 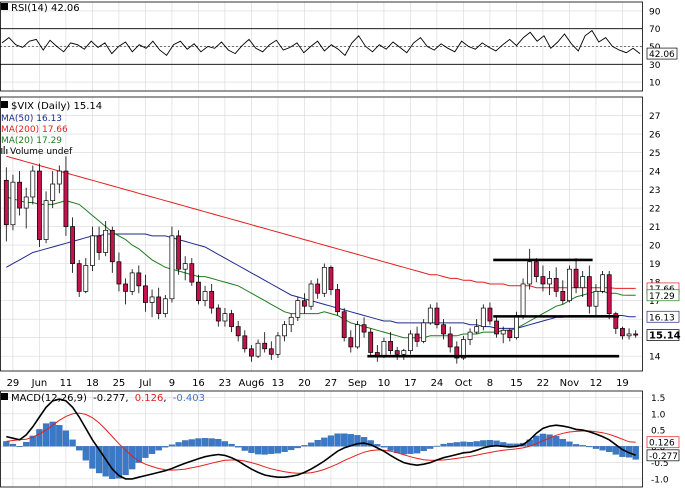 What do you see at coordinates (570, 383) in the screenshot?
I see `x-tick-label: Nov` at bounding box center [570, 383].